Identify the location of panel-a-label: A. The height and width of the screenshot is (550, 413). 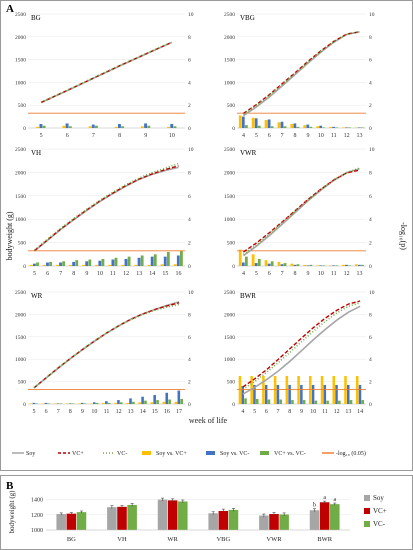
(10, 9).